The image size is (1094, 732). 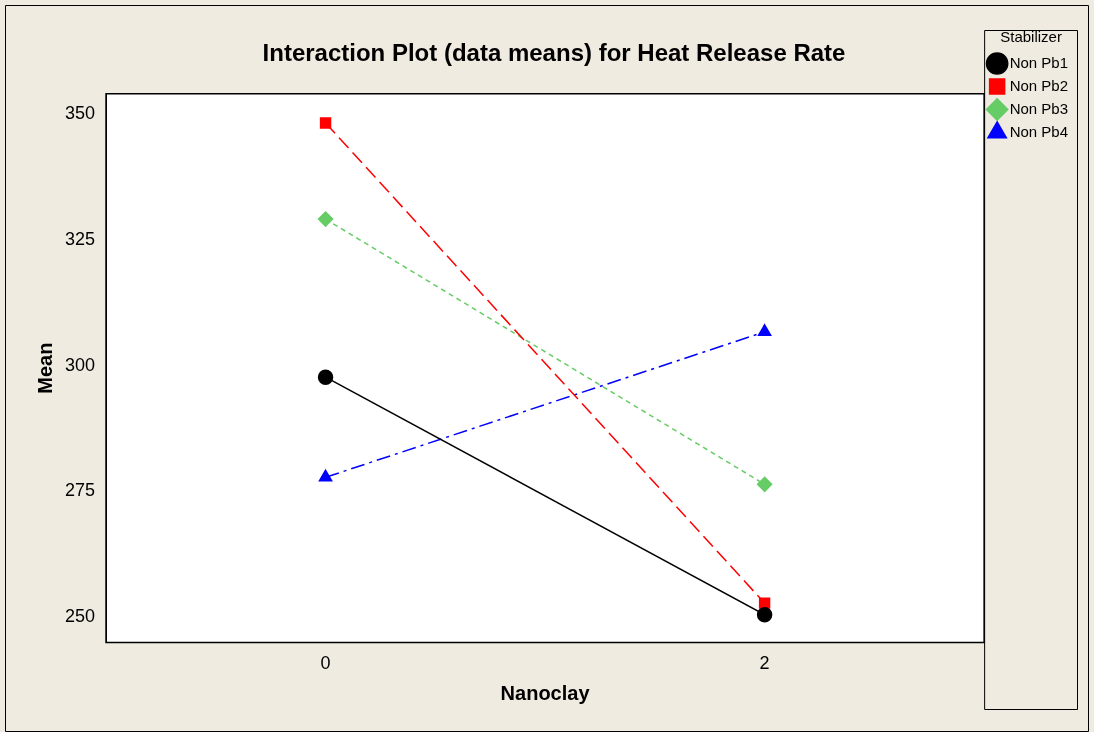 What do you see at coordinates (80, 238) in the screenshot?
I see `y-tick-label: 325` at bounding box center [80, 238].